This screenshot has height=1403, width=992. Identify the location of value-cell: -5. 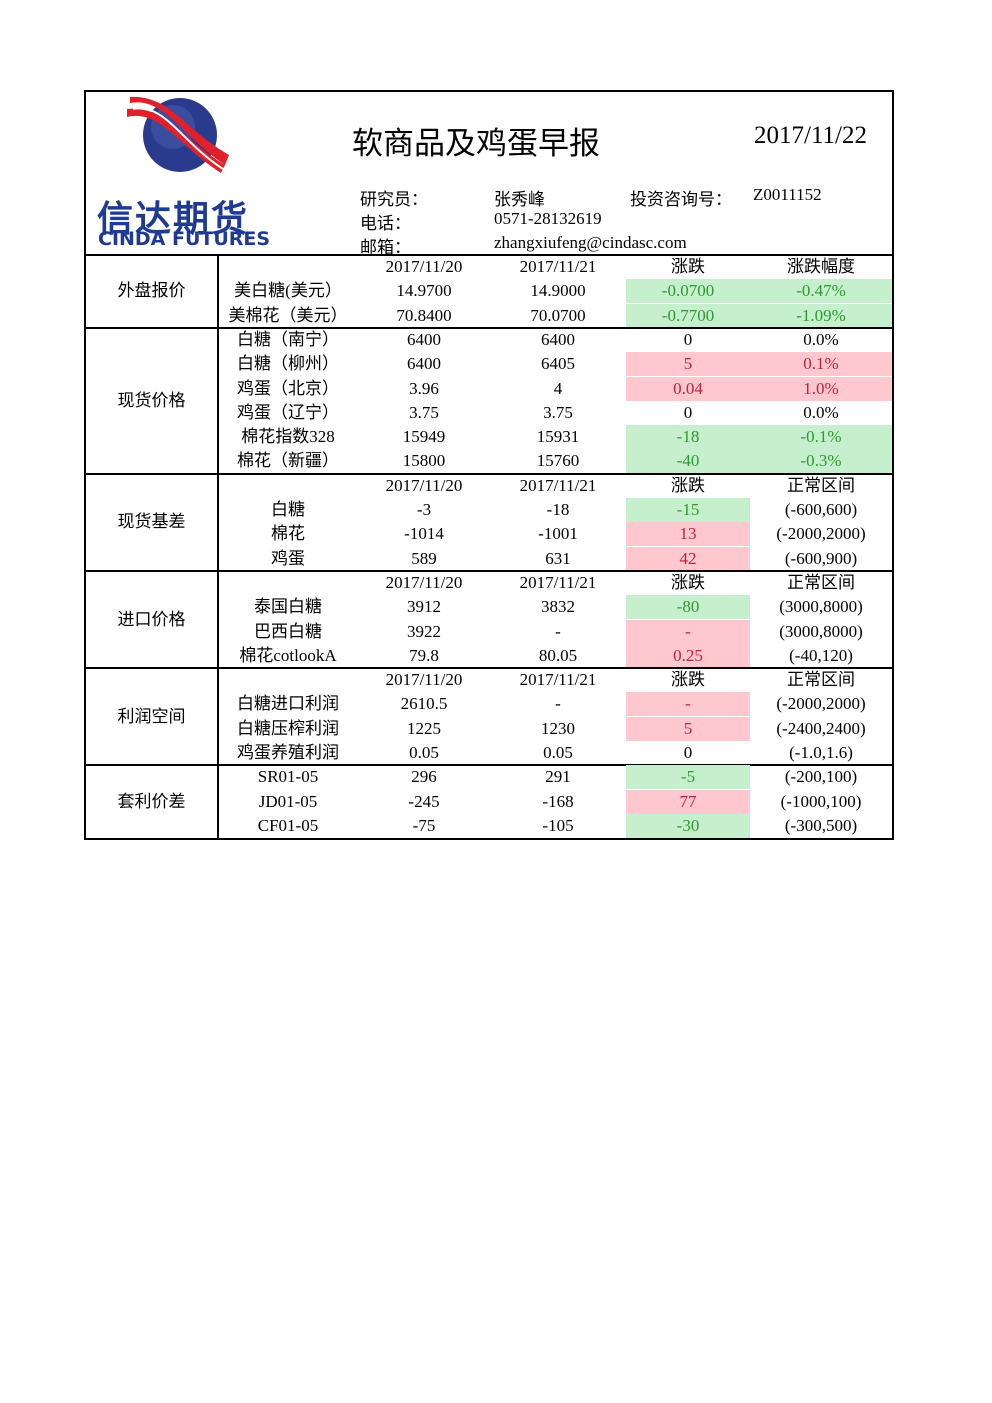
(688, 777).